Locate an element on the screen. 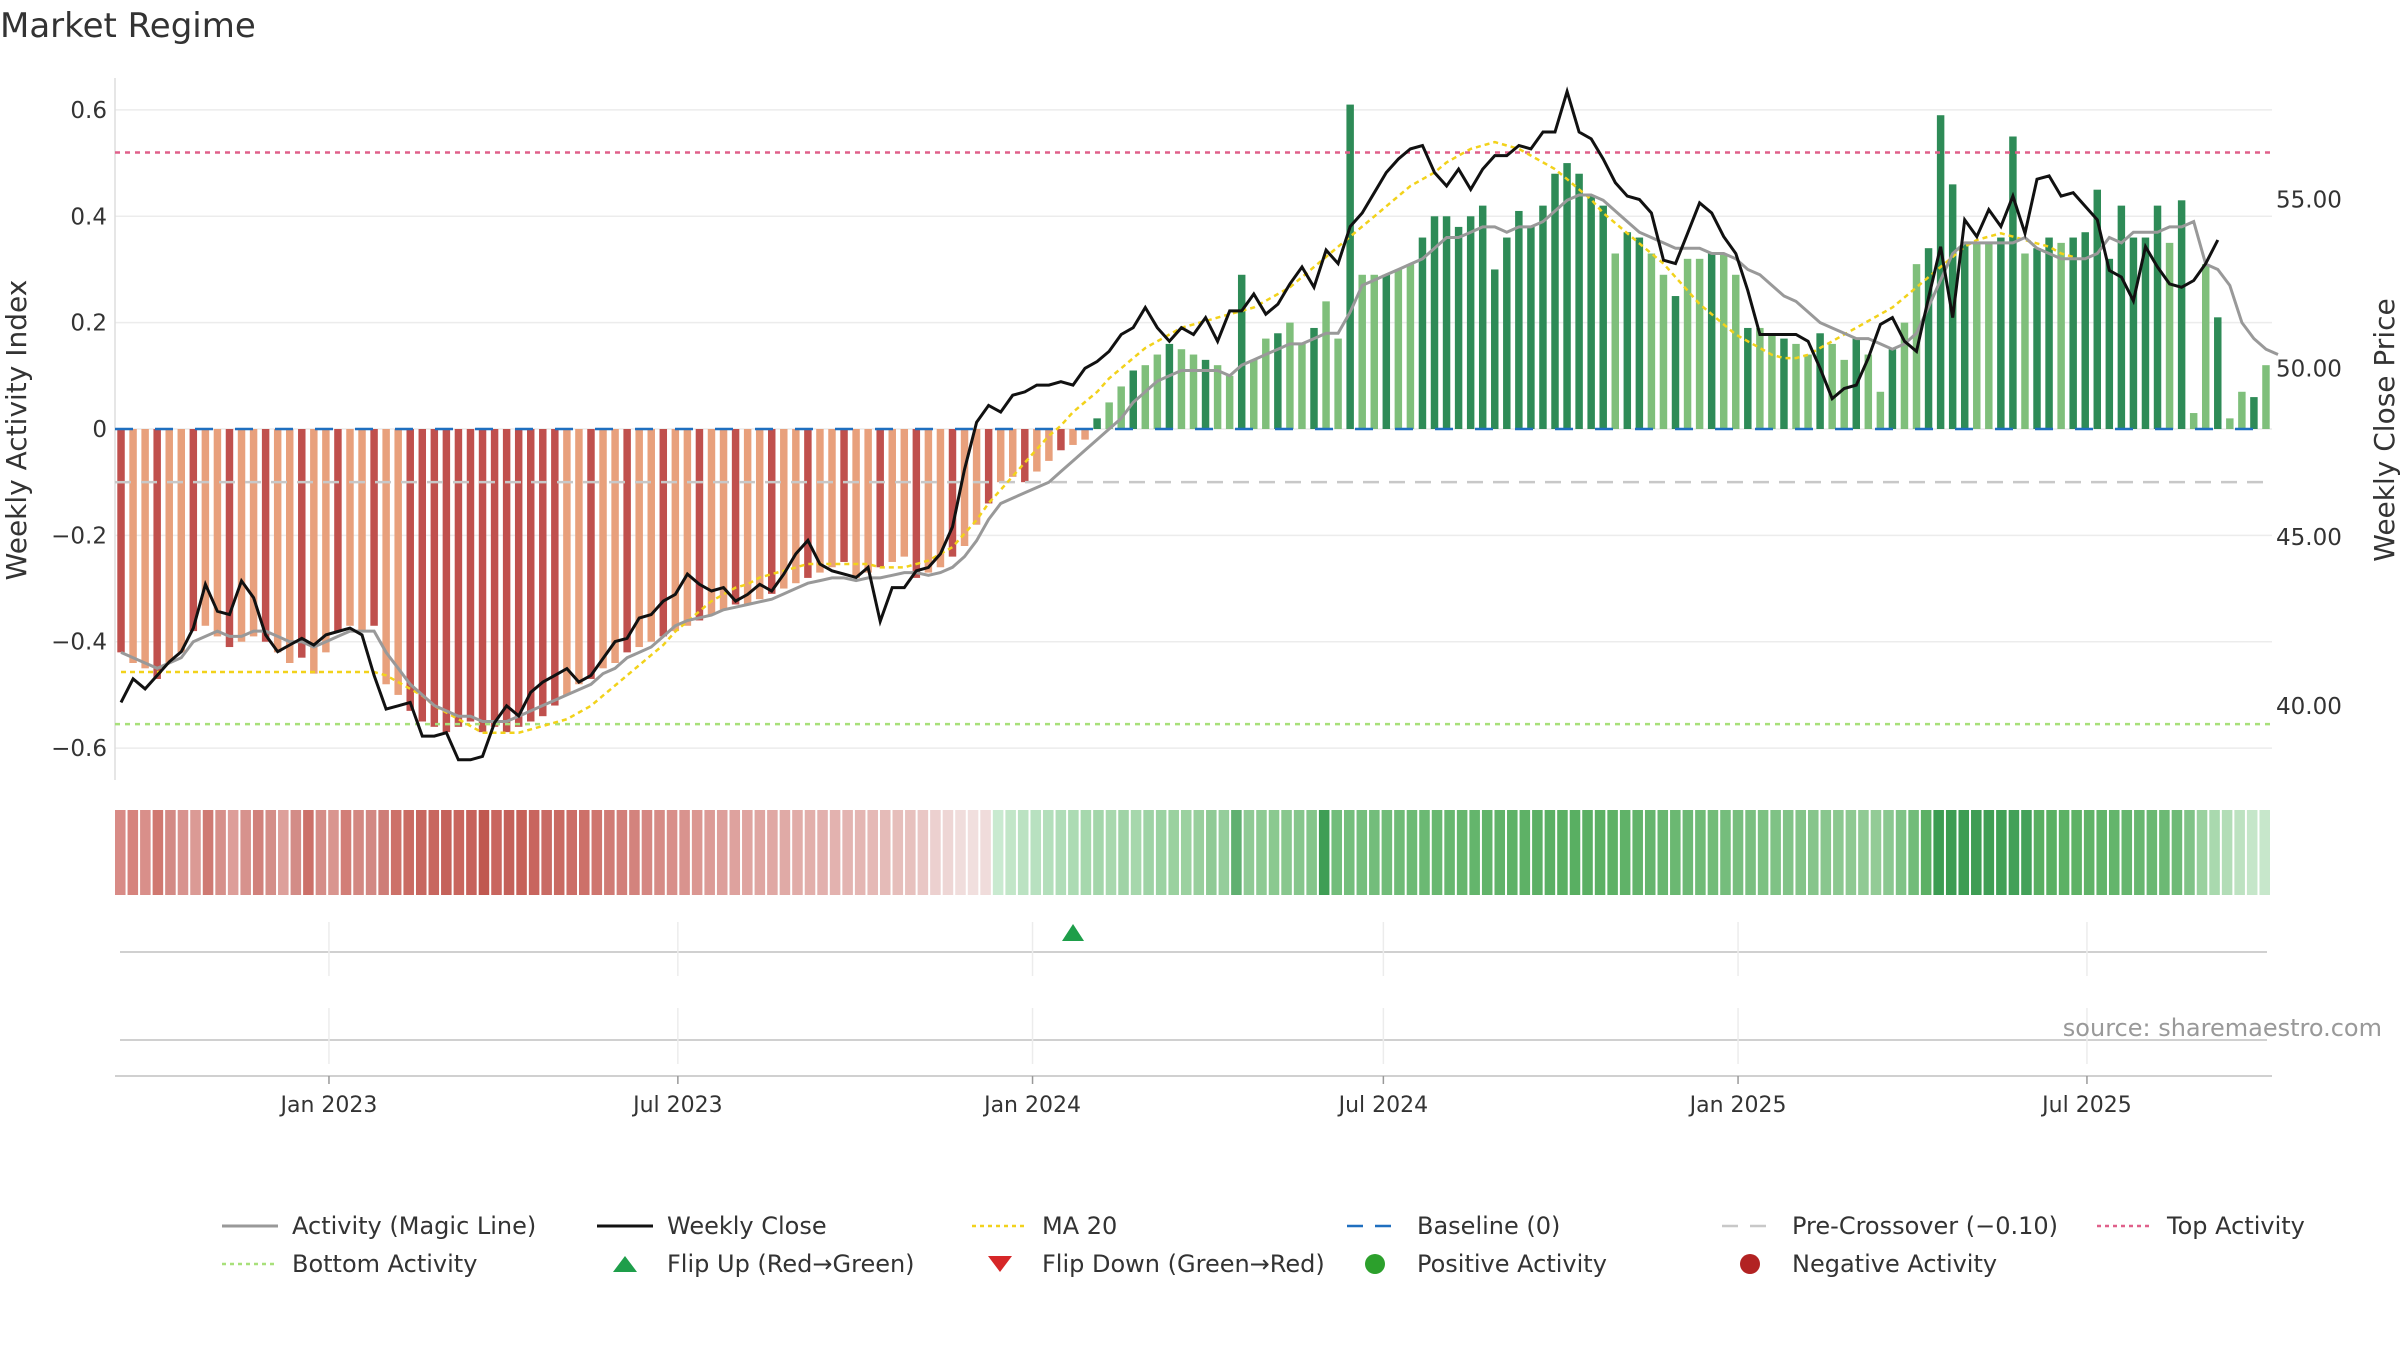 The image size is (2400, 1350). legend-item: Negative Activity is located at coordinates (1858, 1264).